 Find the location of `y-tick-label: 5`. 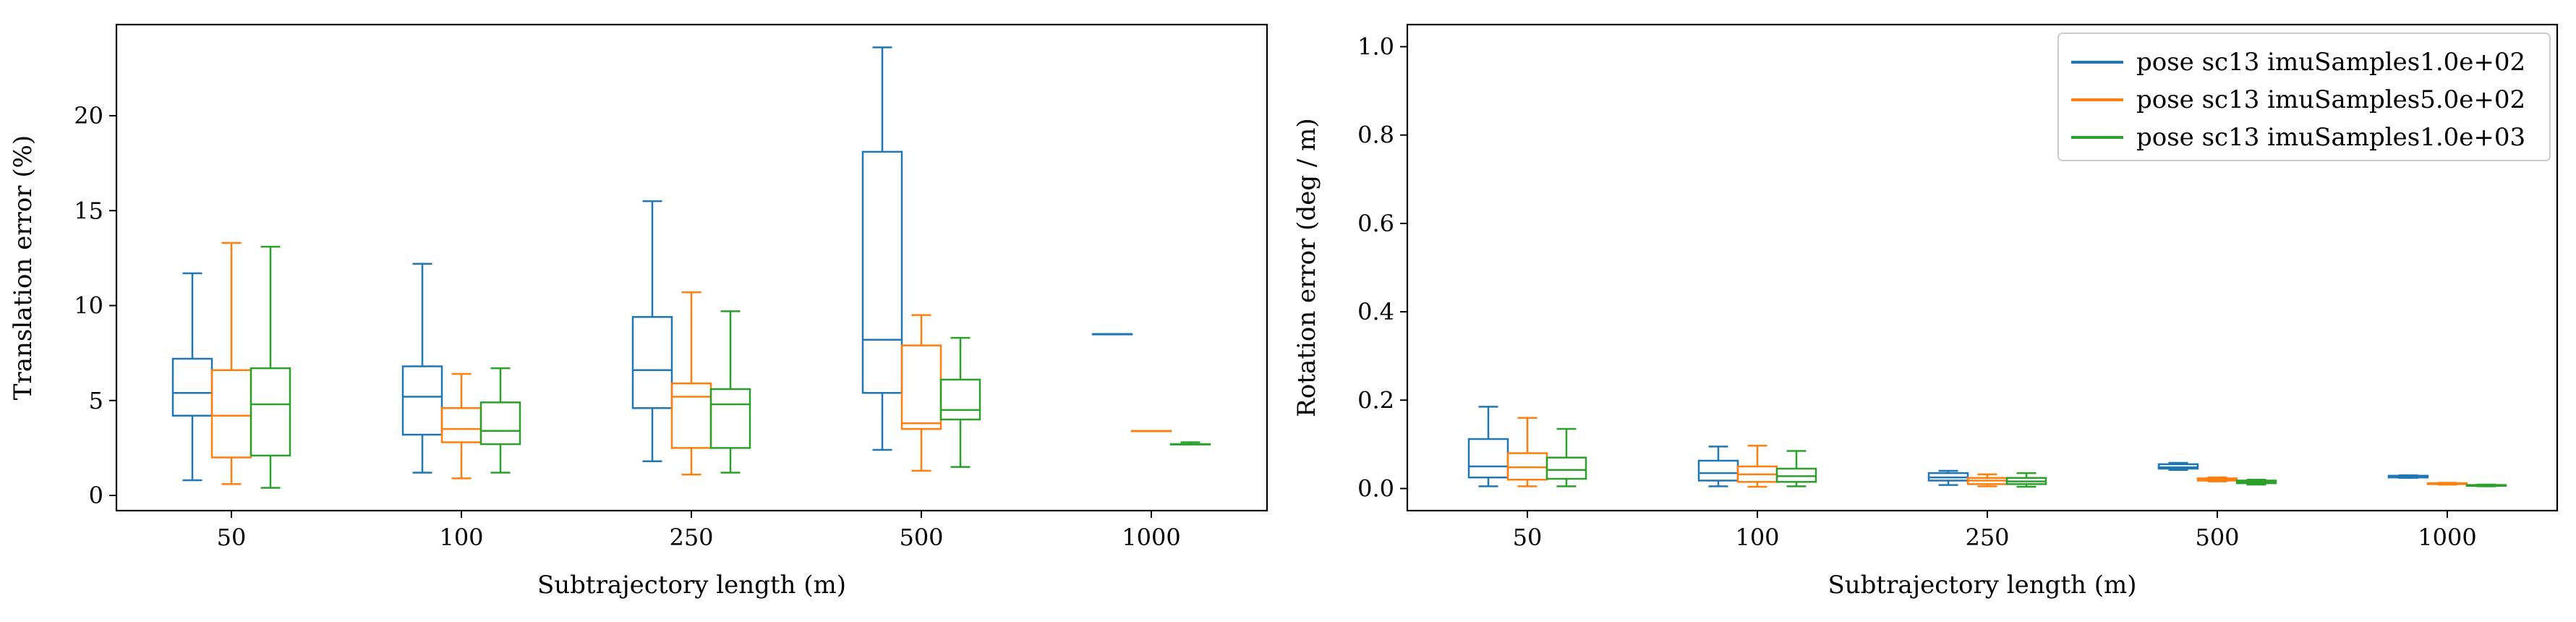

y-tick-label: 5 is located at coordinates (96, 400).